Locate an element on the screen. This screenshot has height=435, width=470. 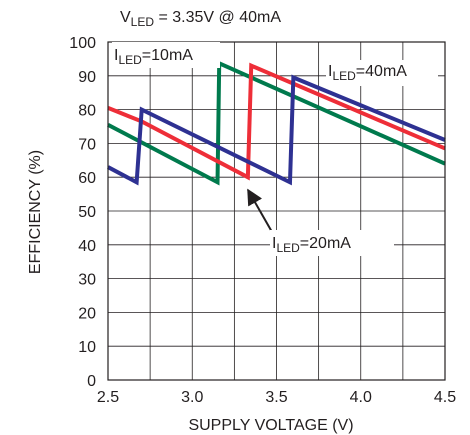
label-20ma-suffix: =20mA is located at coordinates (325, 243).